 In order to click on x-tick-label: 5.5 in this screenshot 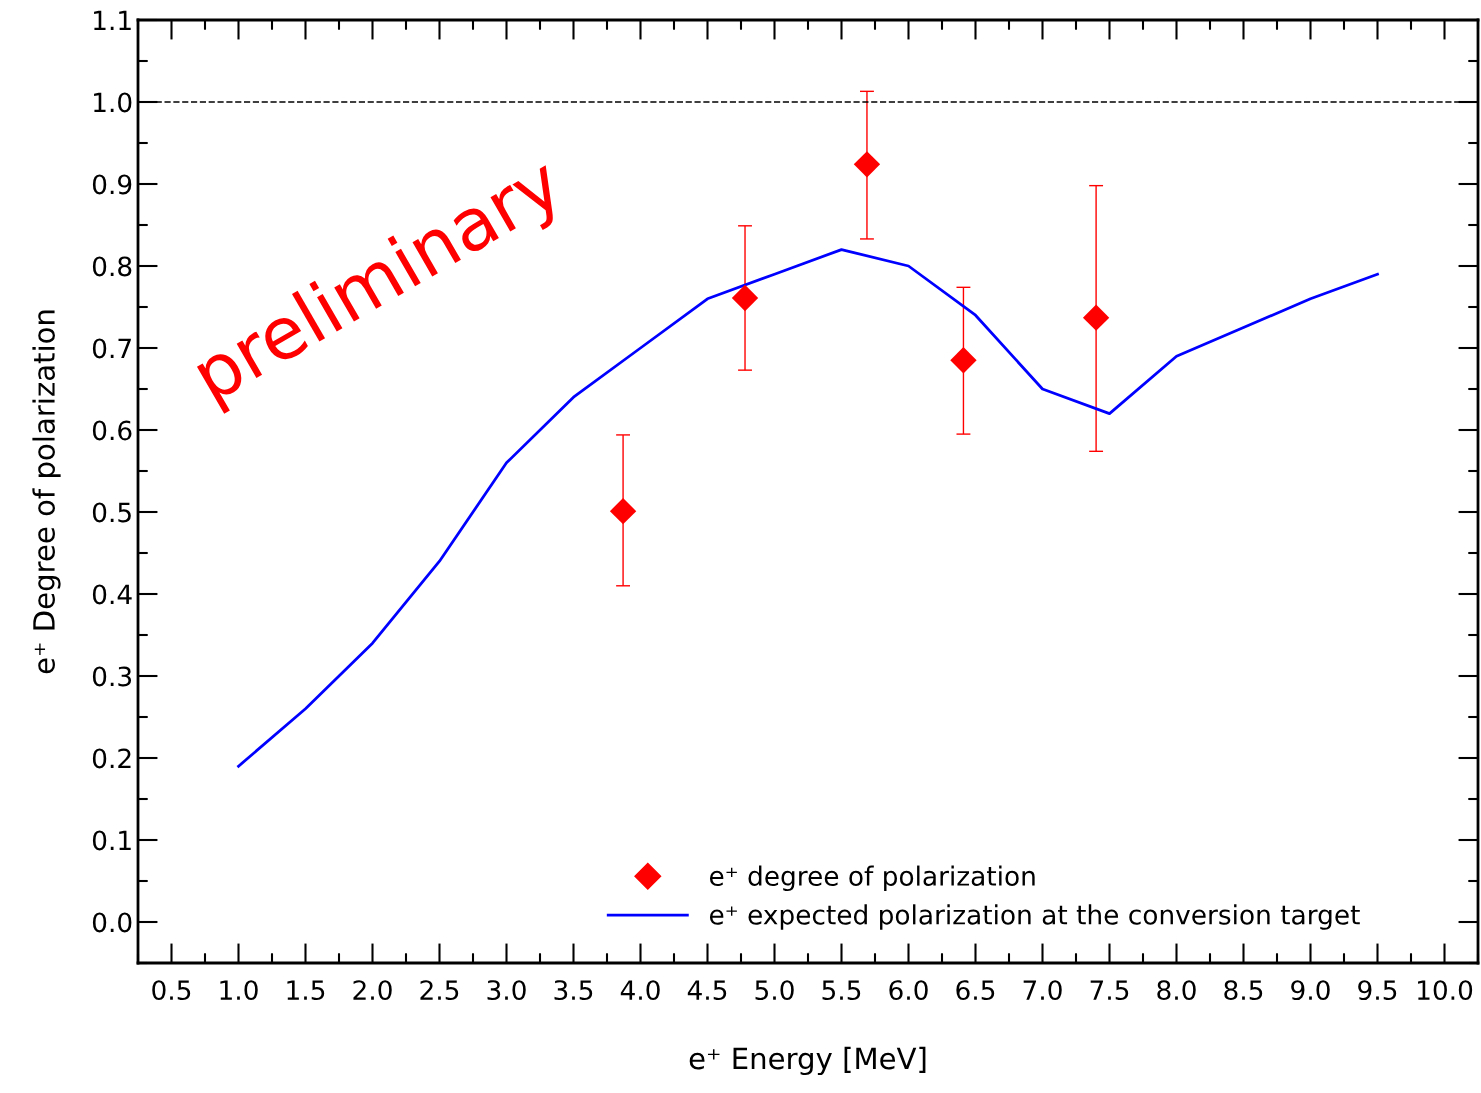, I will do `click(841, 990)`.